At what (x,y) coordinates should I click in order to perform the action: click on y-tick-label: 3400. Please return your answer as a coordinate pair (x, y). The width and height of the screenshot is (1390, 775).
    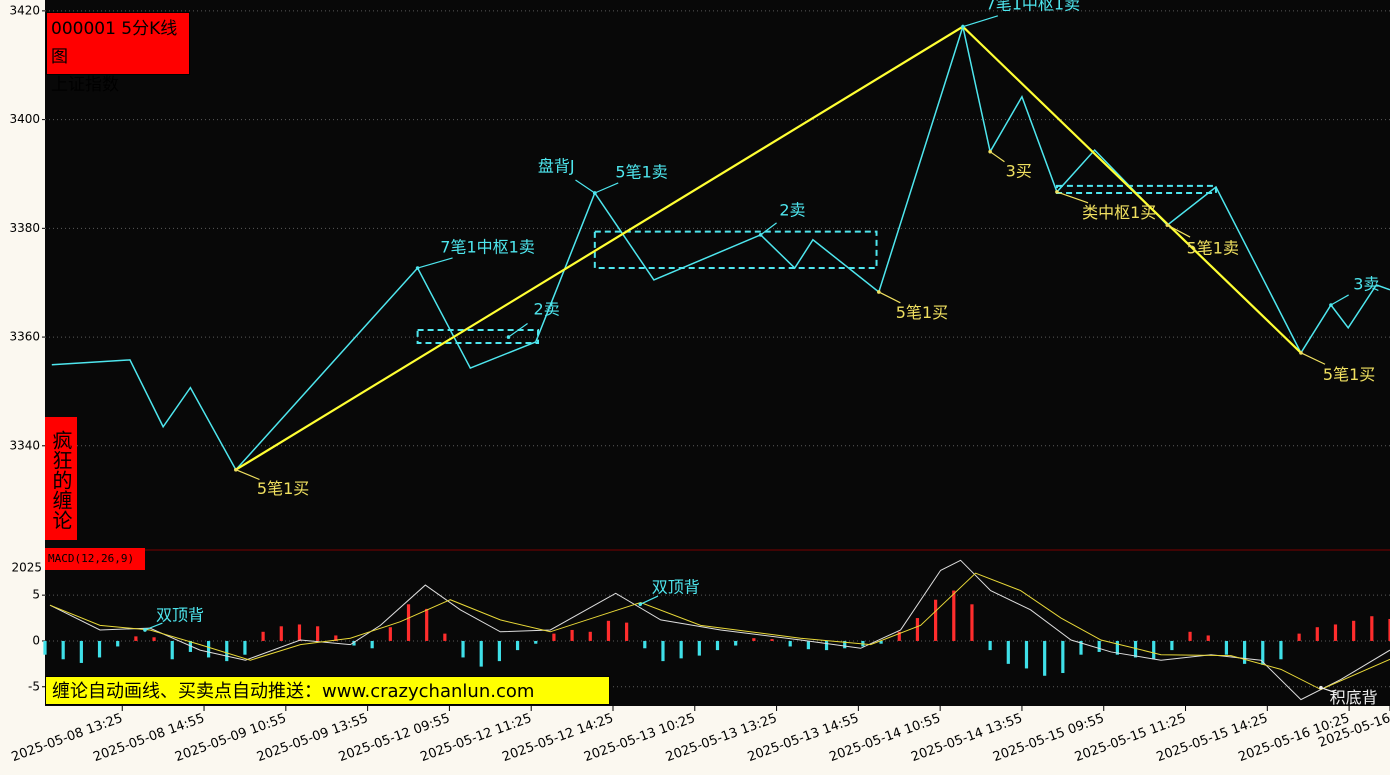
    Looking at the image, I should click on (24, 119).